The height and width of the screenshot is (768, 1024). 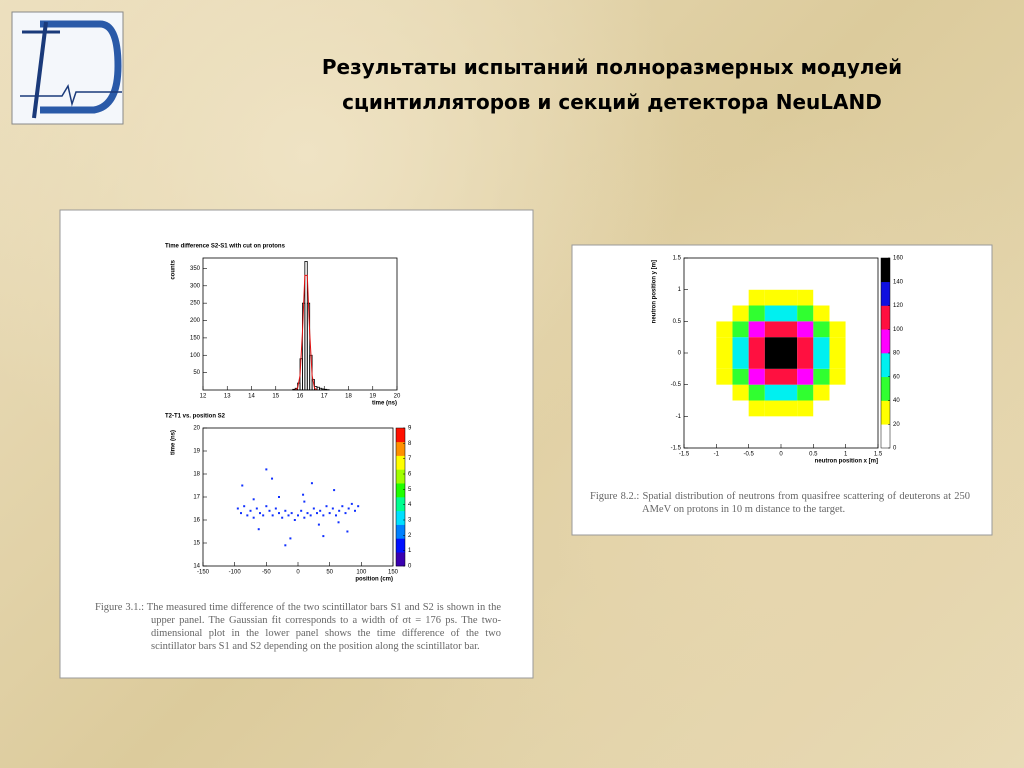 I want to click on colorbar-label: 6, so click(x=410, y=475).